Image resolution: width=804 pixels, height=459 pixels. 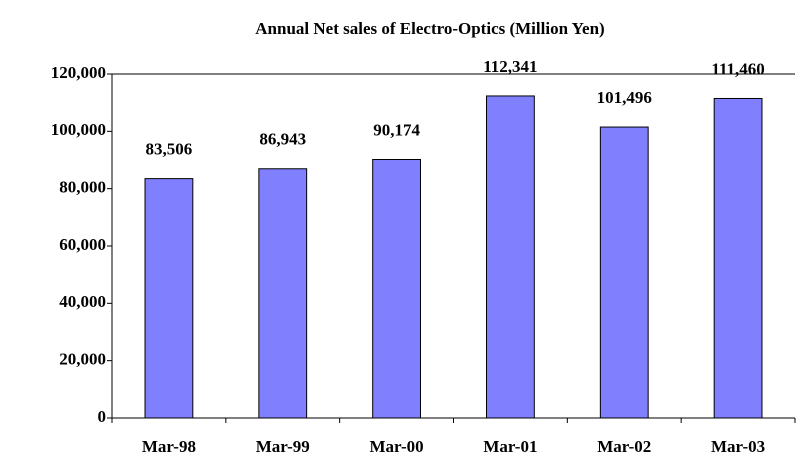 What do you see at coordinates (282, 139) in the screenshot?
I see `value-label: 86,943` at bounding box center [282, 139].